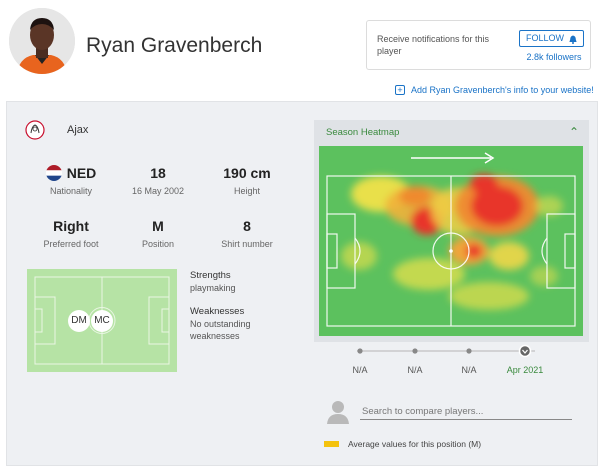 The width and height of the screenshot is (600, 470). I want to click on stat-preferred-foot: Right Preferred foot, so click(71, 233).